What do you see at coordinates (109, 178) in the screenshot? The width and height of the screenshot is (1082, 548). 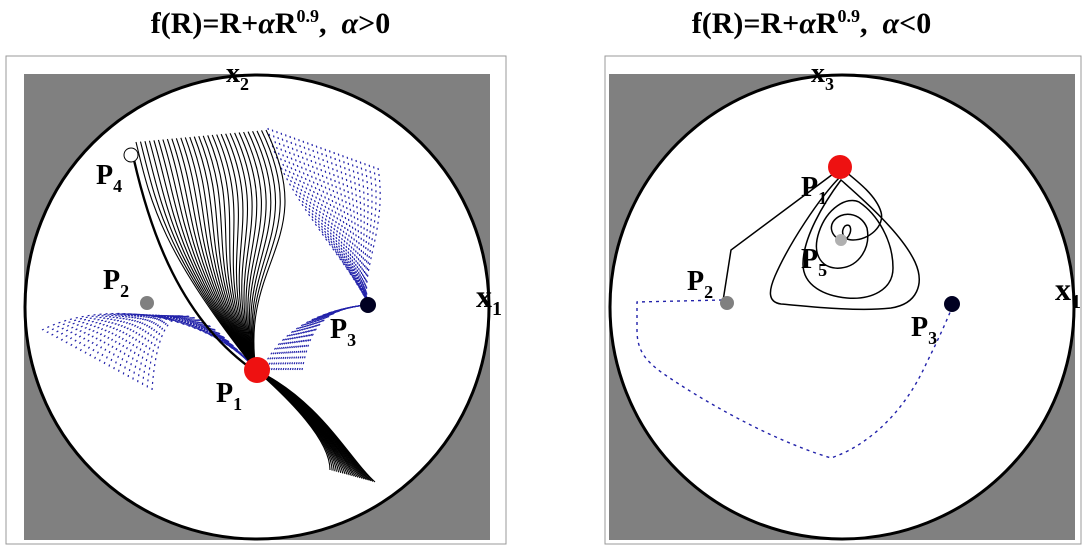 I see `label-p4: P4` at bounding box center [109, 178].